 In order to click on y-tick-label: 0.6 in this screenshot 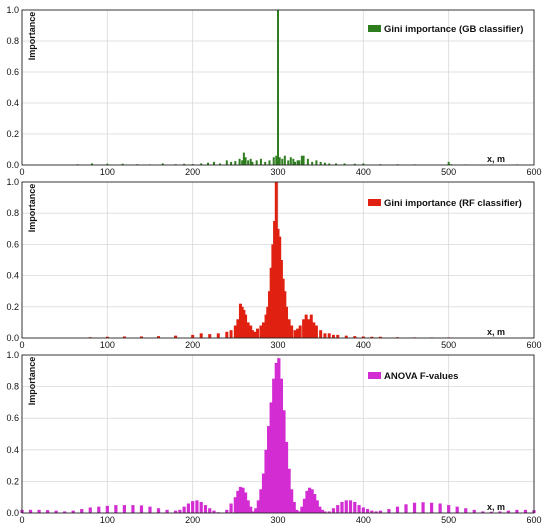, I will do `click(12, 244)`.